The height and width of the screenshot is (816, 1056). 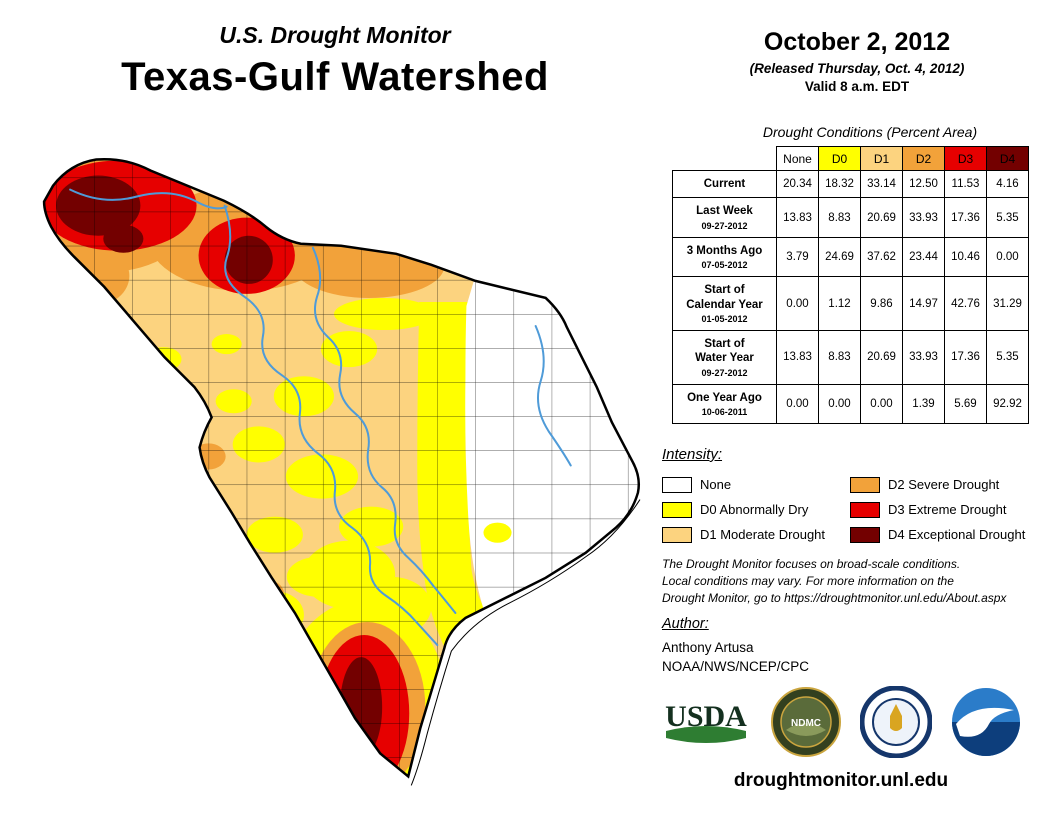 I want to click on legend-title: Intensity:, so click(x=692, y=454).